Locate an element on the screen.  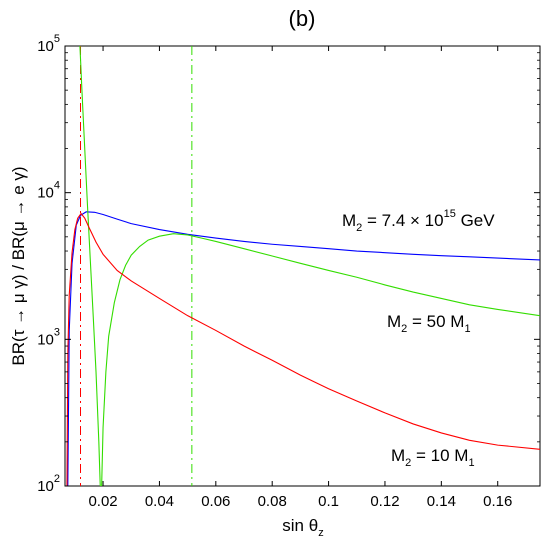
x-tick-label: 0.02 is located at coordinates (102, 501).